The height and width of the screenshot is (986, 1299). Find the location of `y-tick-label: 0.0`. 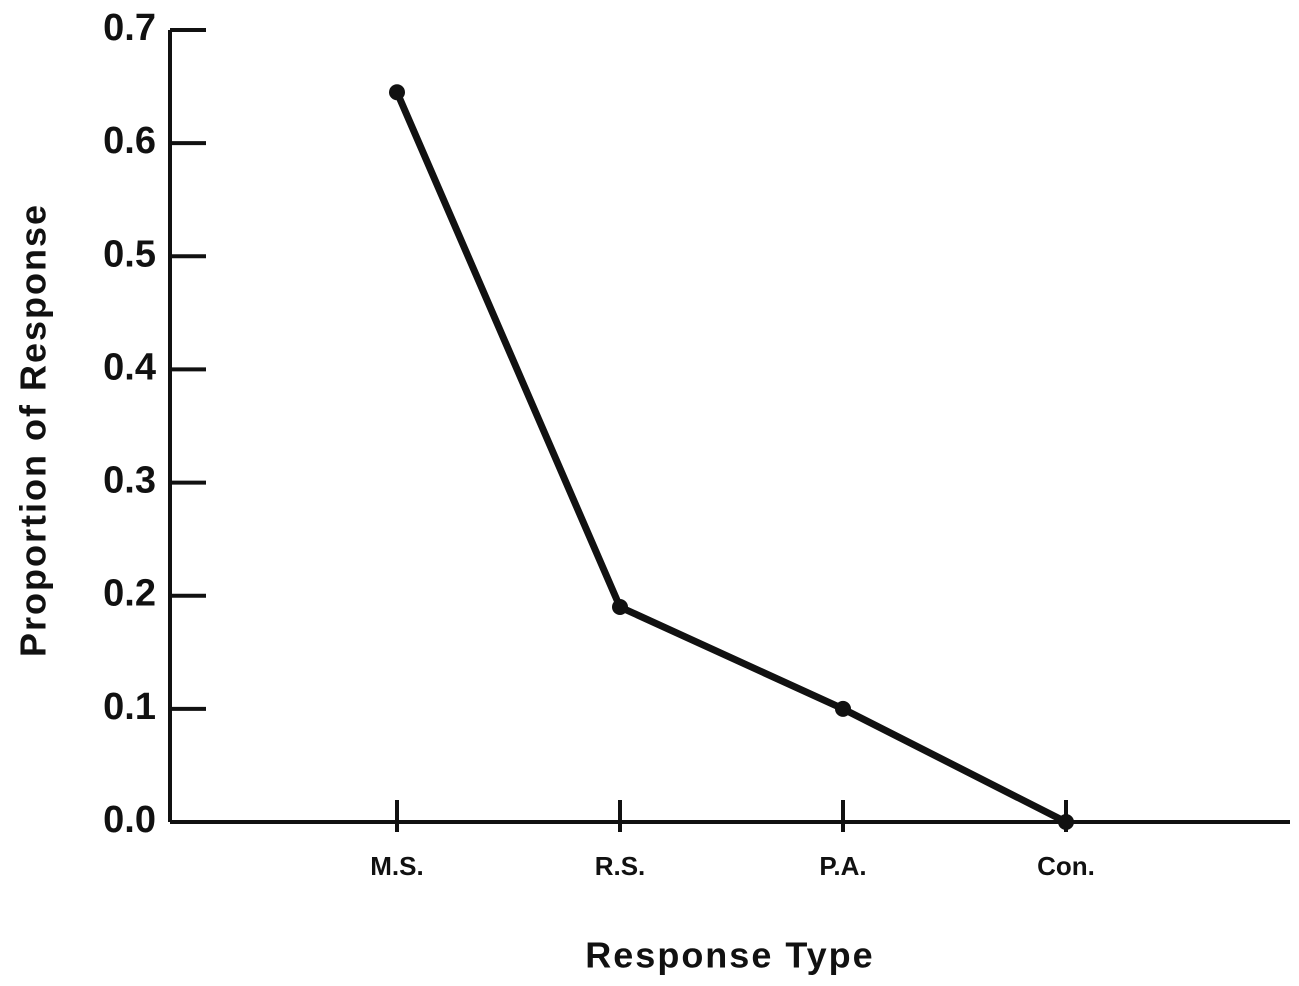

y-tick-label: 0.0 is located at coordinates (129, 820).